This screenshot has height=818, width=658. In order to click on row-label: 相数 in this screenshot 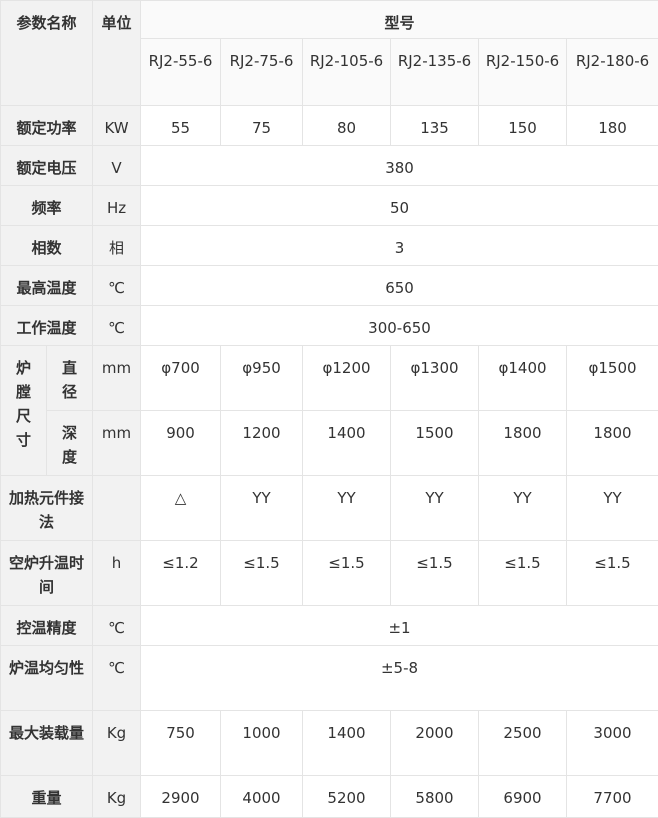, I will do `click(47, 246)`.